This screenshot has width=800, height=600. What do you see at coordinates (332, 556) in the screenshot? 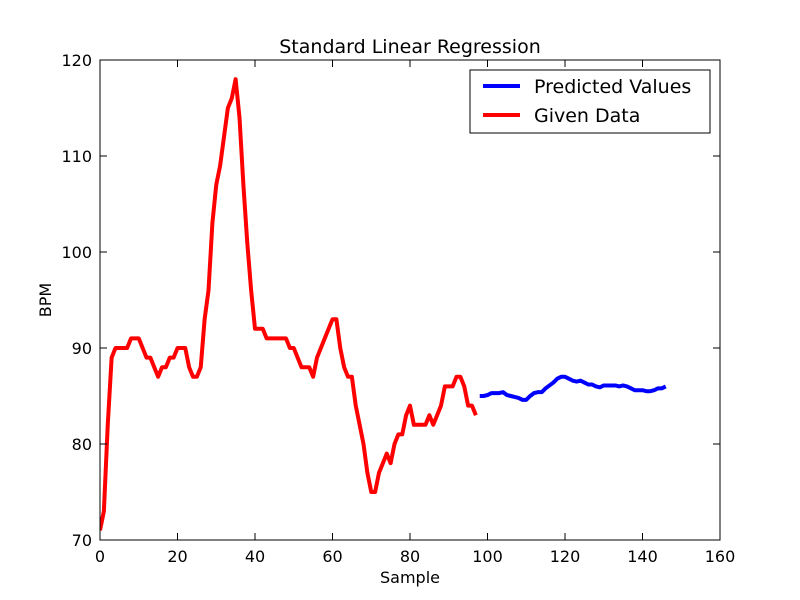
I see `x-tick-label: 60` at bounding box center [332, 556].